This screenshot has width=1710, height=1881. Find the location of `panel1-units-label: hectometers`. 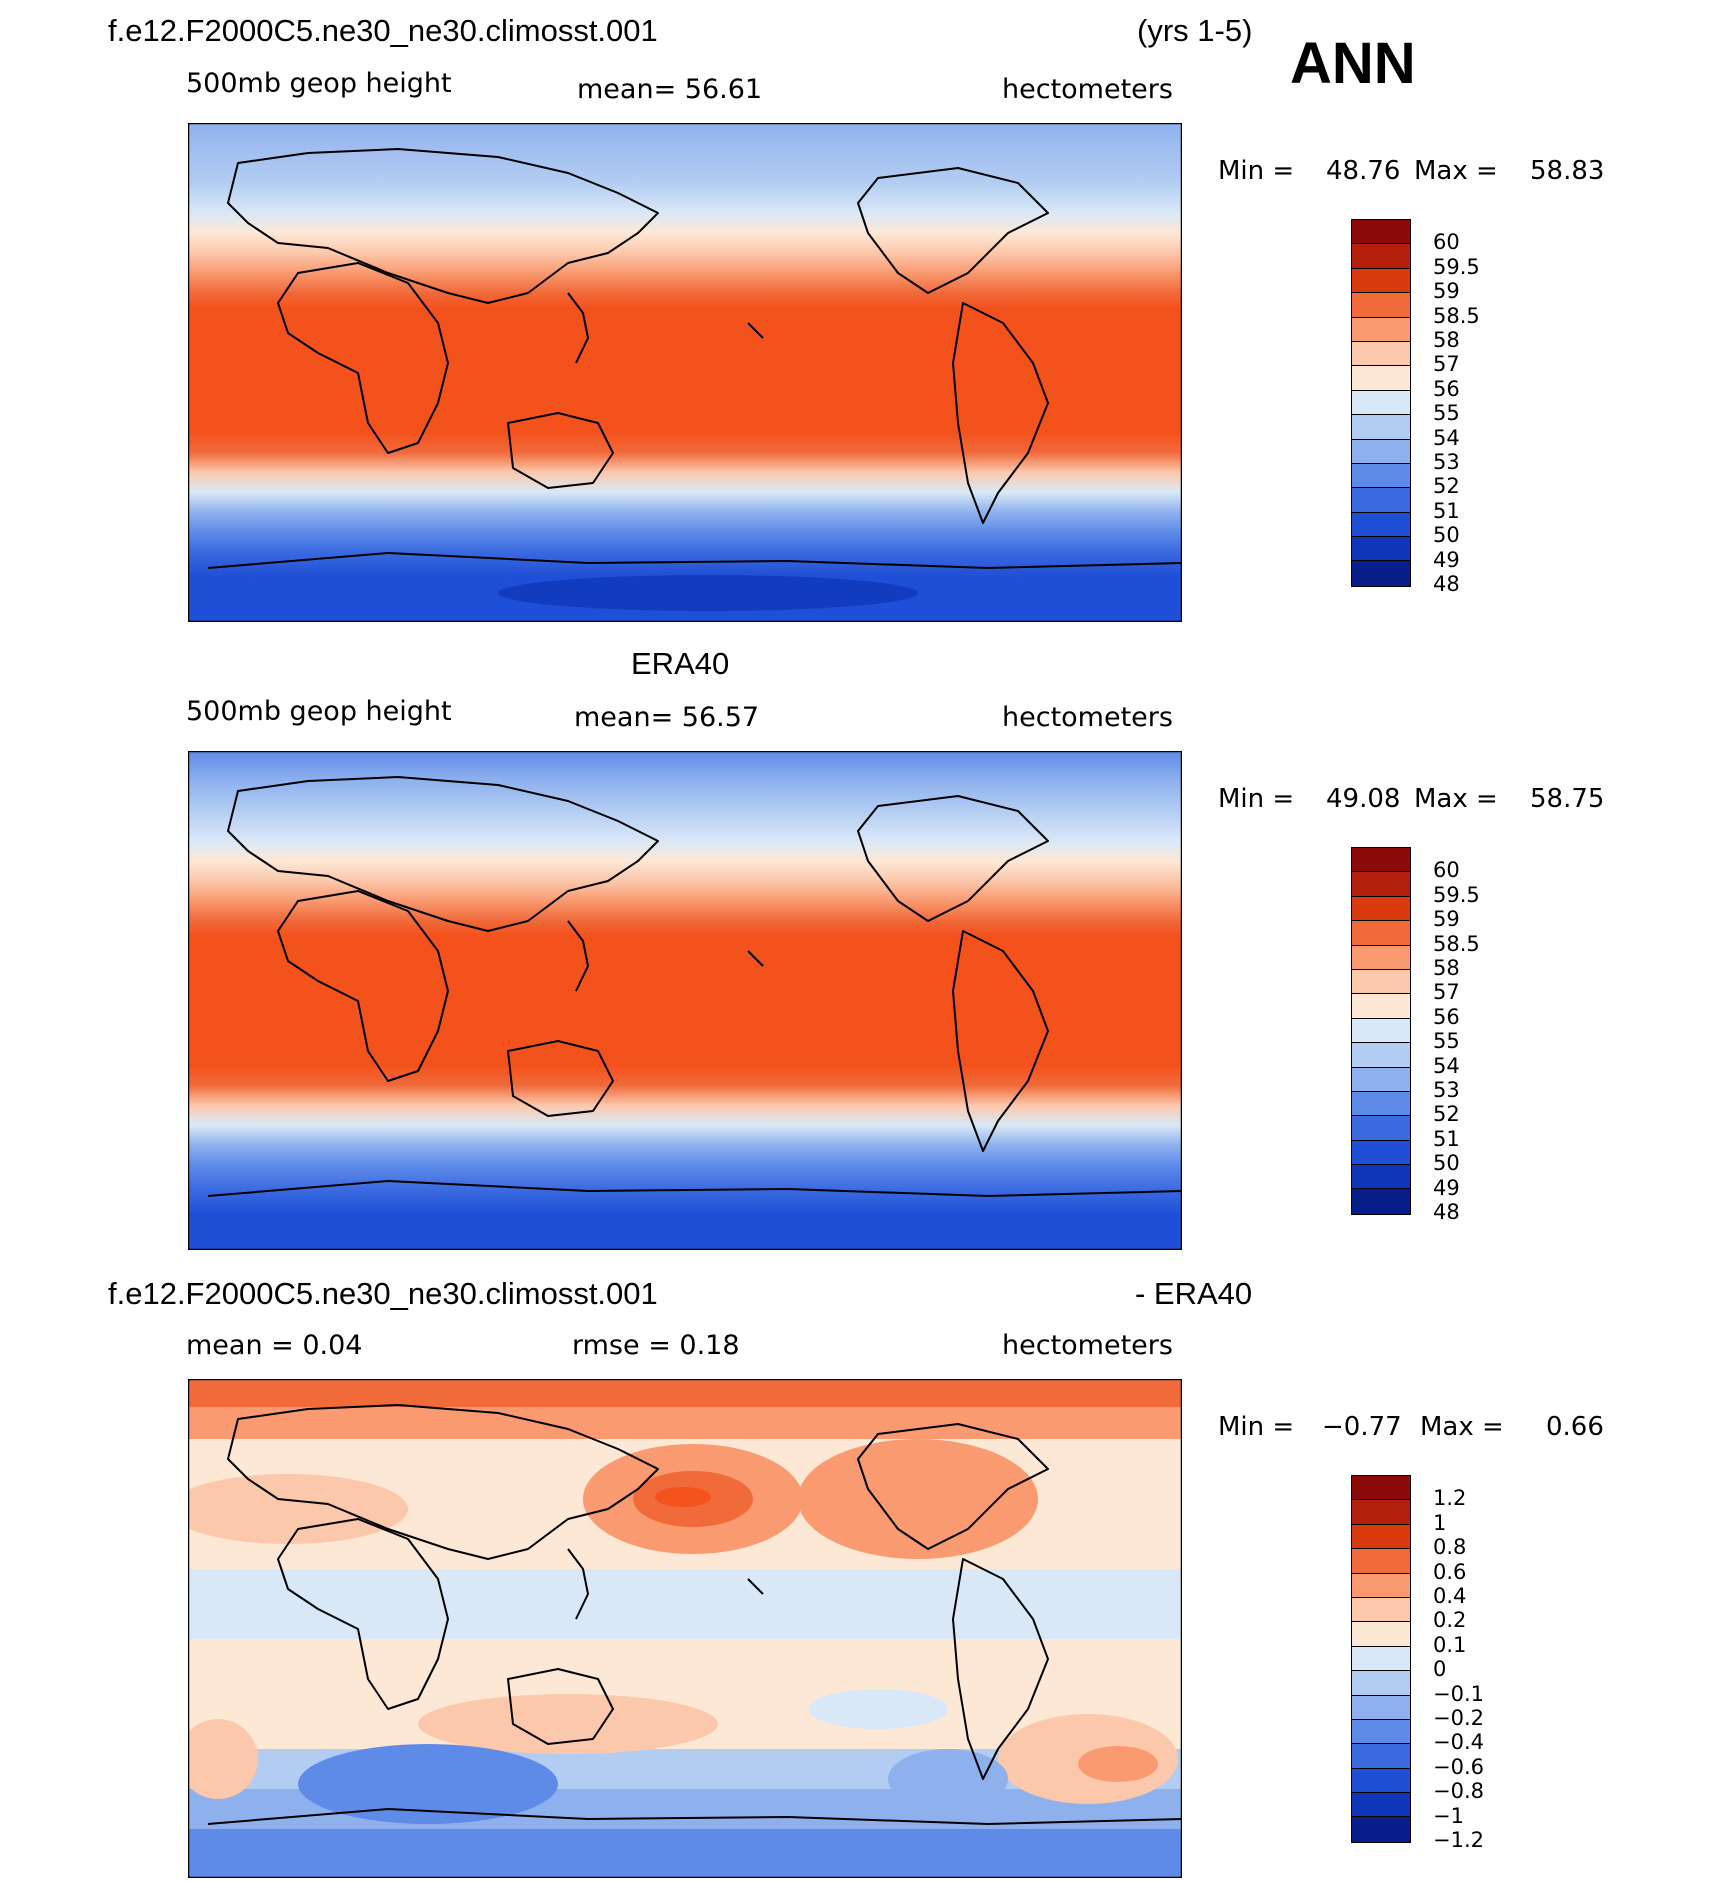

panel1-units-label: hectometers is located at coordinates (1087, 89).